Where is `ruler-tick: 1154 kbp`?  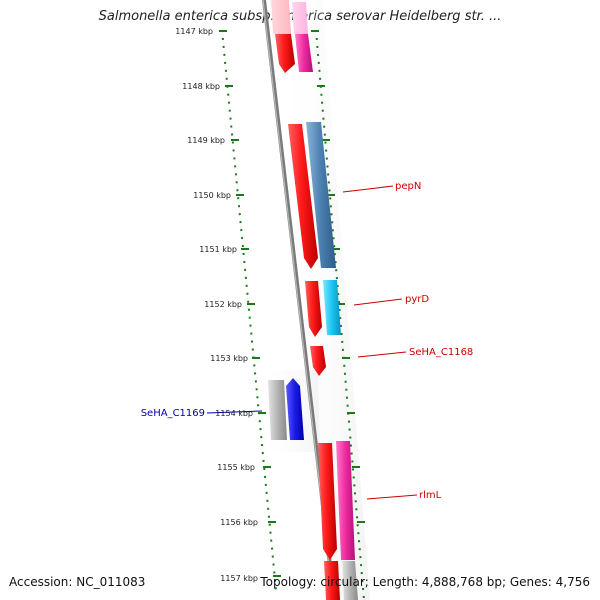 ruler-tick: 1154 kbp is located at coordinates (285, 413).